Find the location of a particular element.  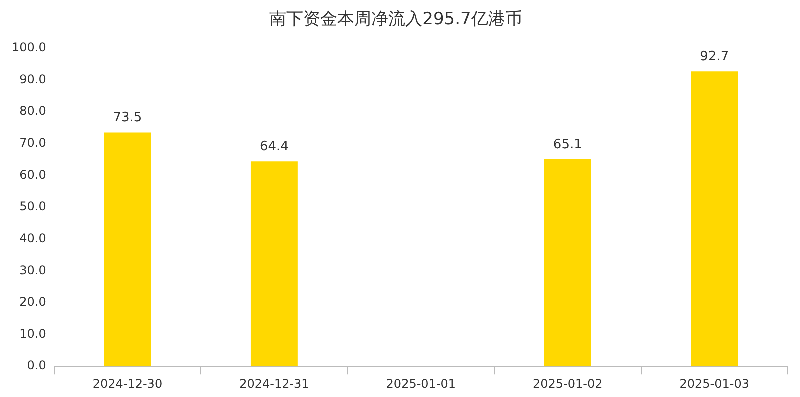

y-tick-label: 40.0 is located at coordinates (33, 238).